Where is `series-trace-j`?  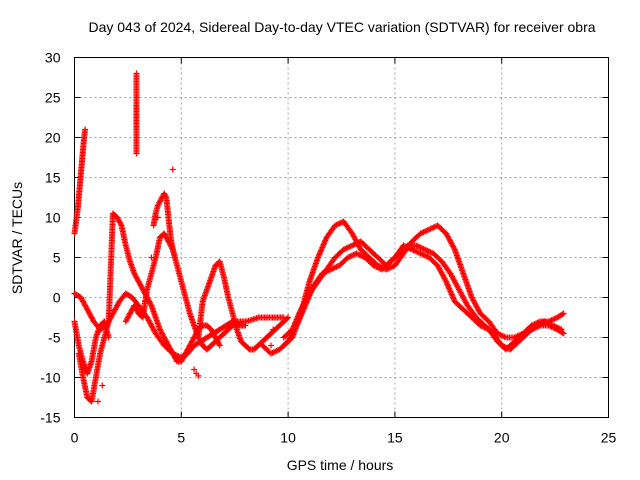
series-trace-j is located at coordinates (164, 225).